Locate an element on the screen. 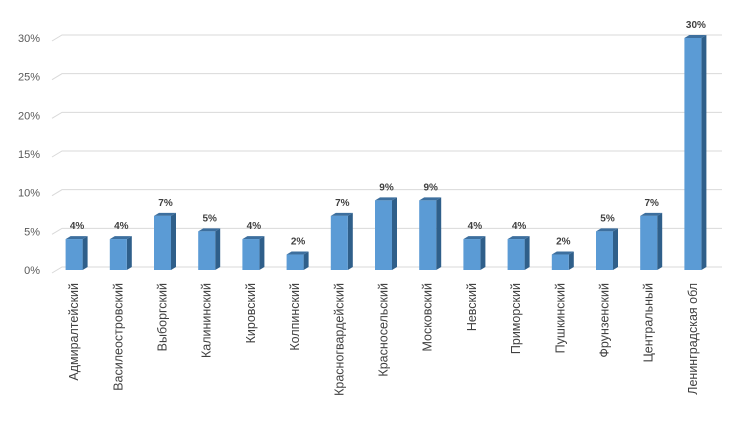  y-axis-tick-labels: 0% 5% 10% 15% 20% 25% 30% is located at coordinates (29, 155).